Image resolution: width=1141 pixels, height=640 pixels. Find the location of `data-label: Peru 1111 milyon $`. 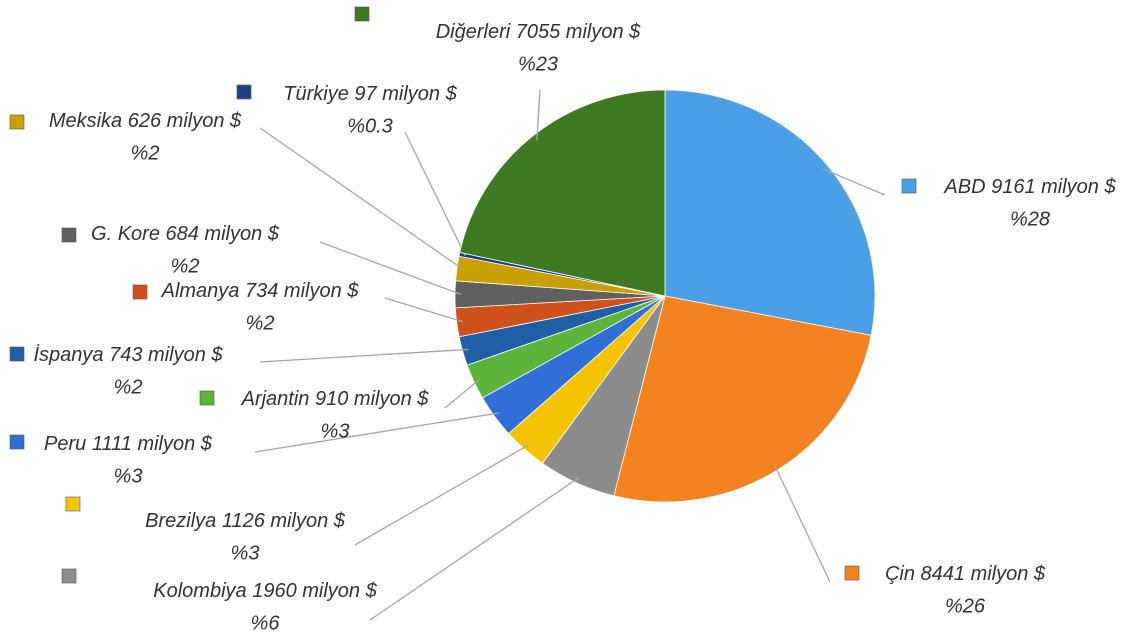

data-label: Peru 1111 milyon $ is located at coordinates (128, 444).